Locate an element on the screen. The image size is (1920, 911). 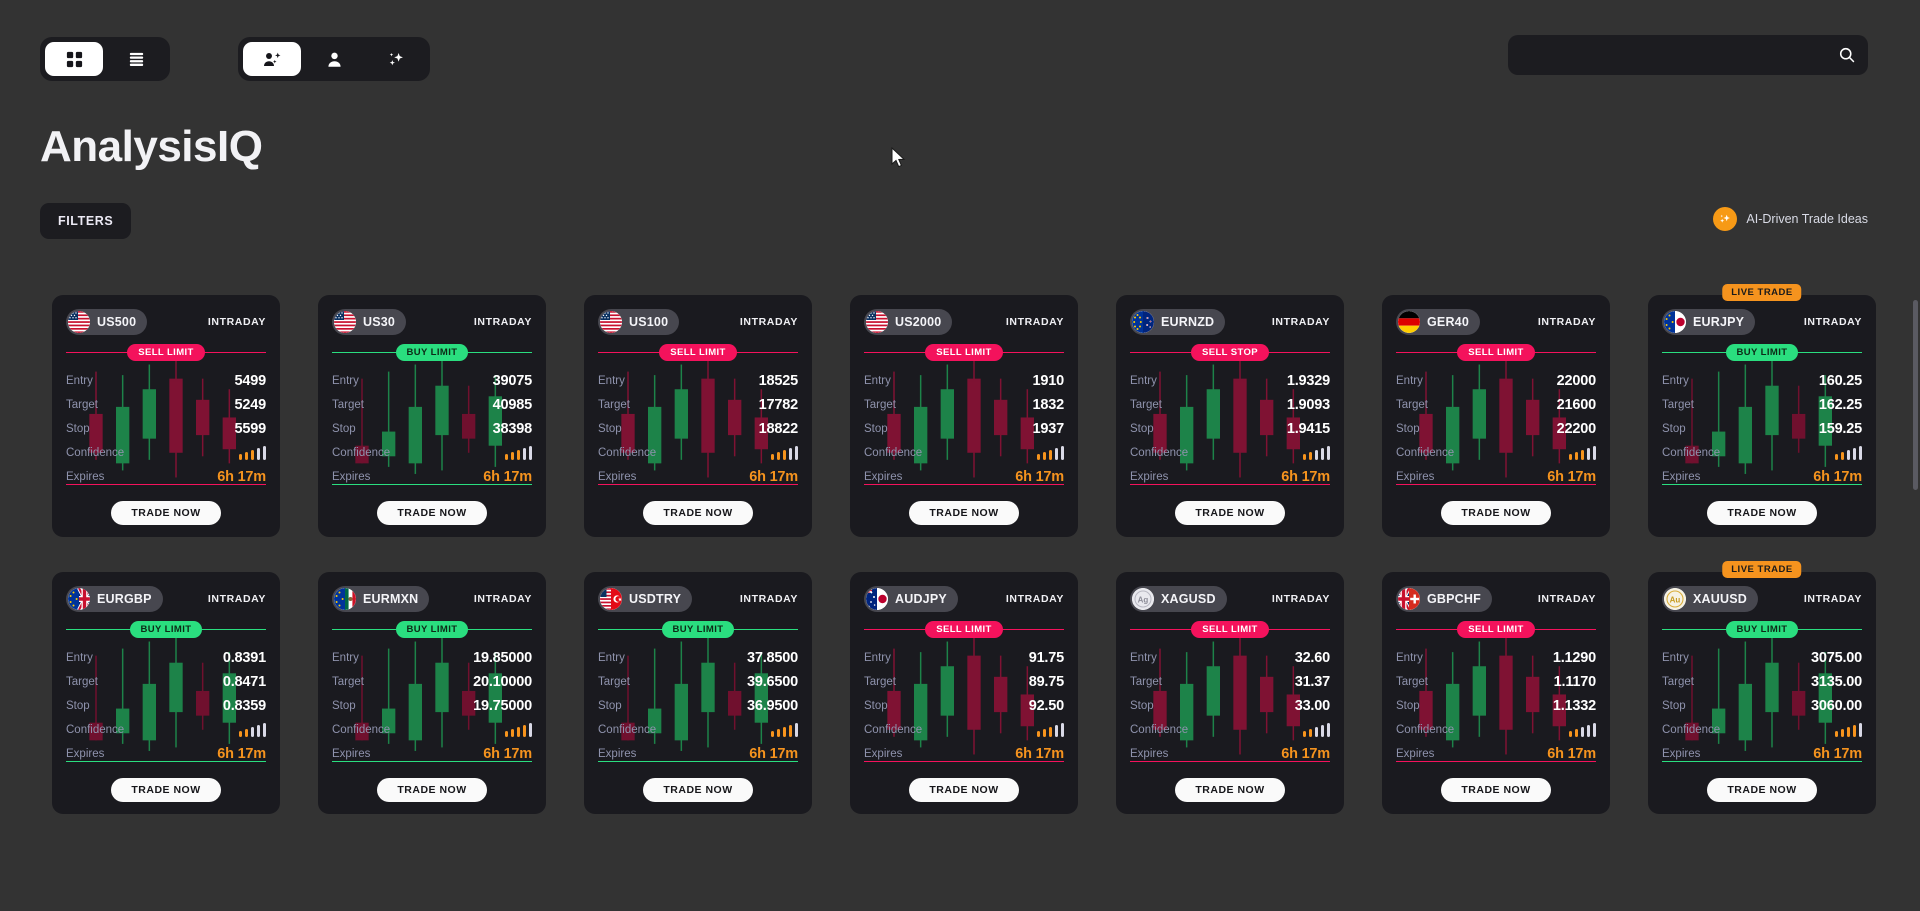
direction-row: SELL LIMIT is located at coordinates (1496, 629).